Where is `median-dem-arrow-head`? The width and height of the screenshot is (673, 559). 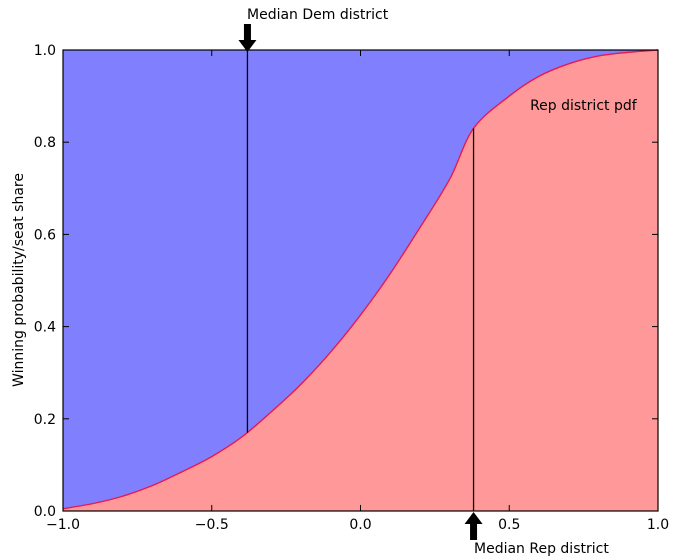
median-dem-arrow-head is located at coordinates (247, 46).